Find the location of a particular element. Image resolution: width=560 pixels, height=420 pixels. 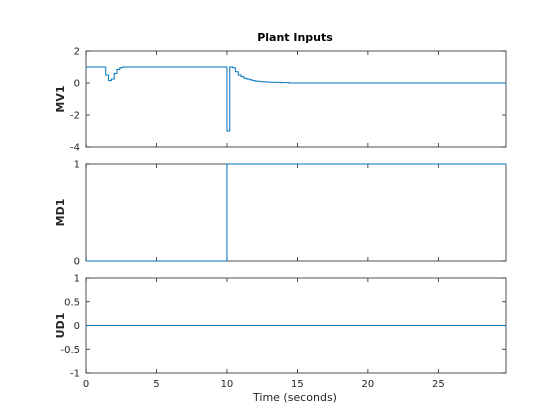

y-axis-label: MV1 is located at coordinates (60, 98).